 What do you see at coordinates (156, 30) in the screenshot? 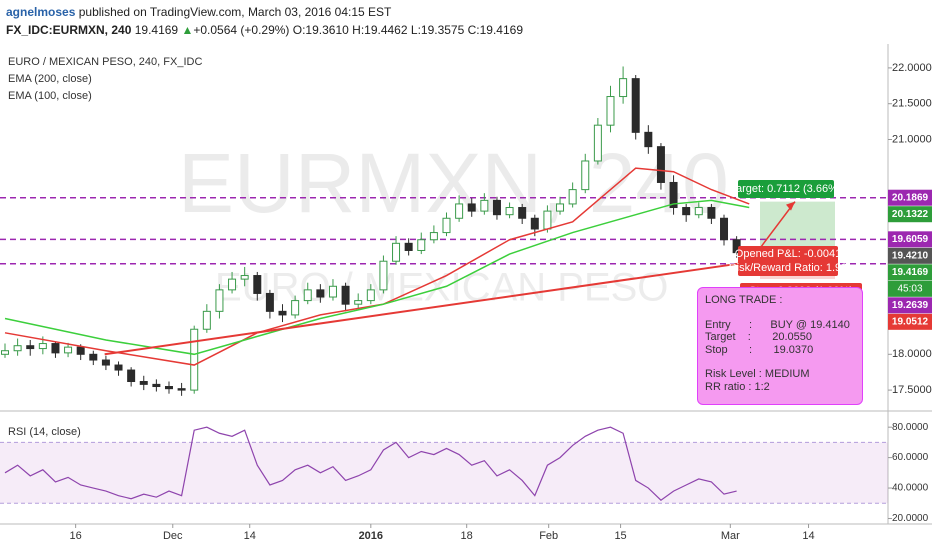
I see `price: 19.4169` at bounding box center [156, 30].